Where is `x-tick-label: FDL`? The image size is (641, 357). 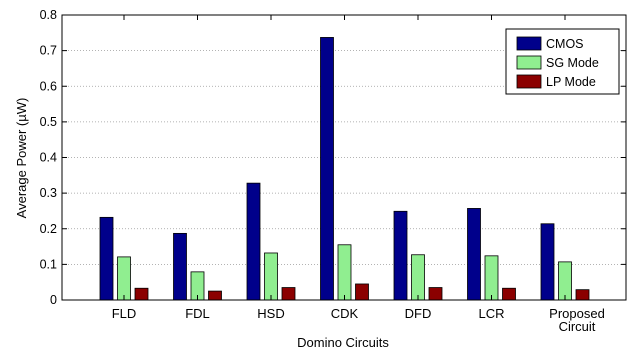 x-tick-label: FDL is located at coordinates (197, 313).